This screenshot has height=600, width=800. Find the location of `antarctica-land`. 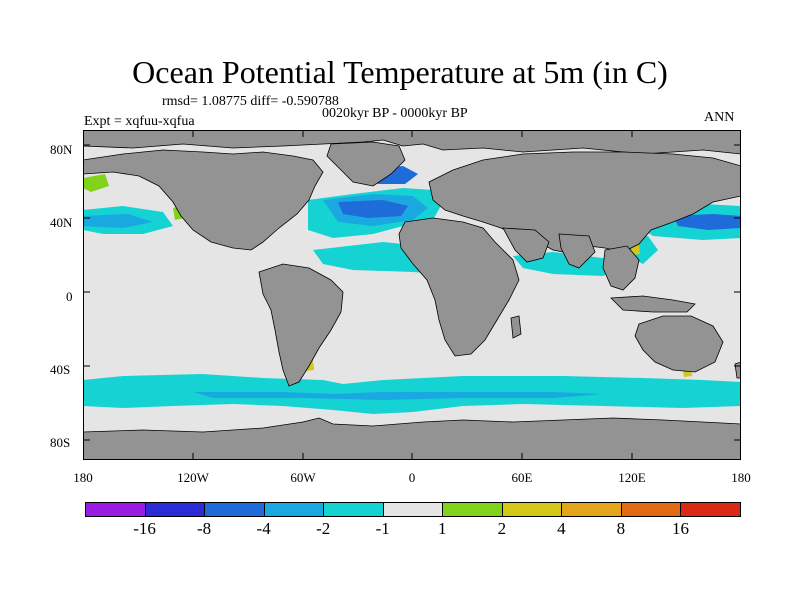

antarctica-land is located at coordinates (412, 438).